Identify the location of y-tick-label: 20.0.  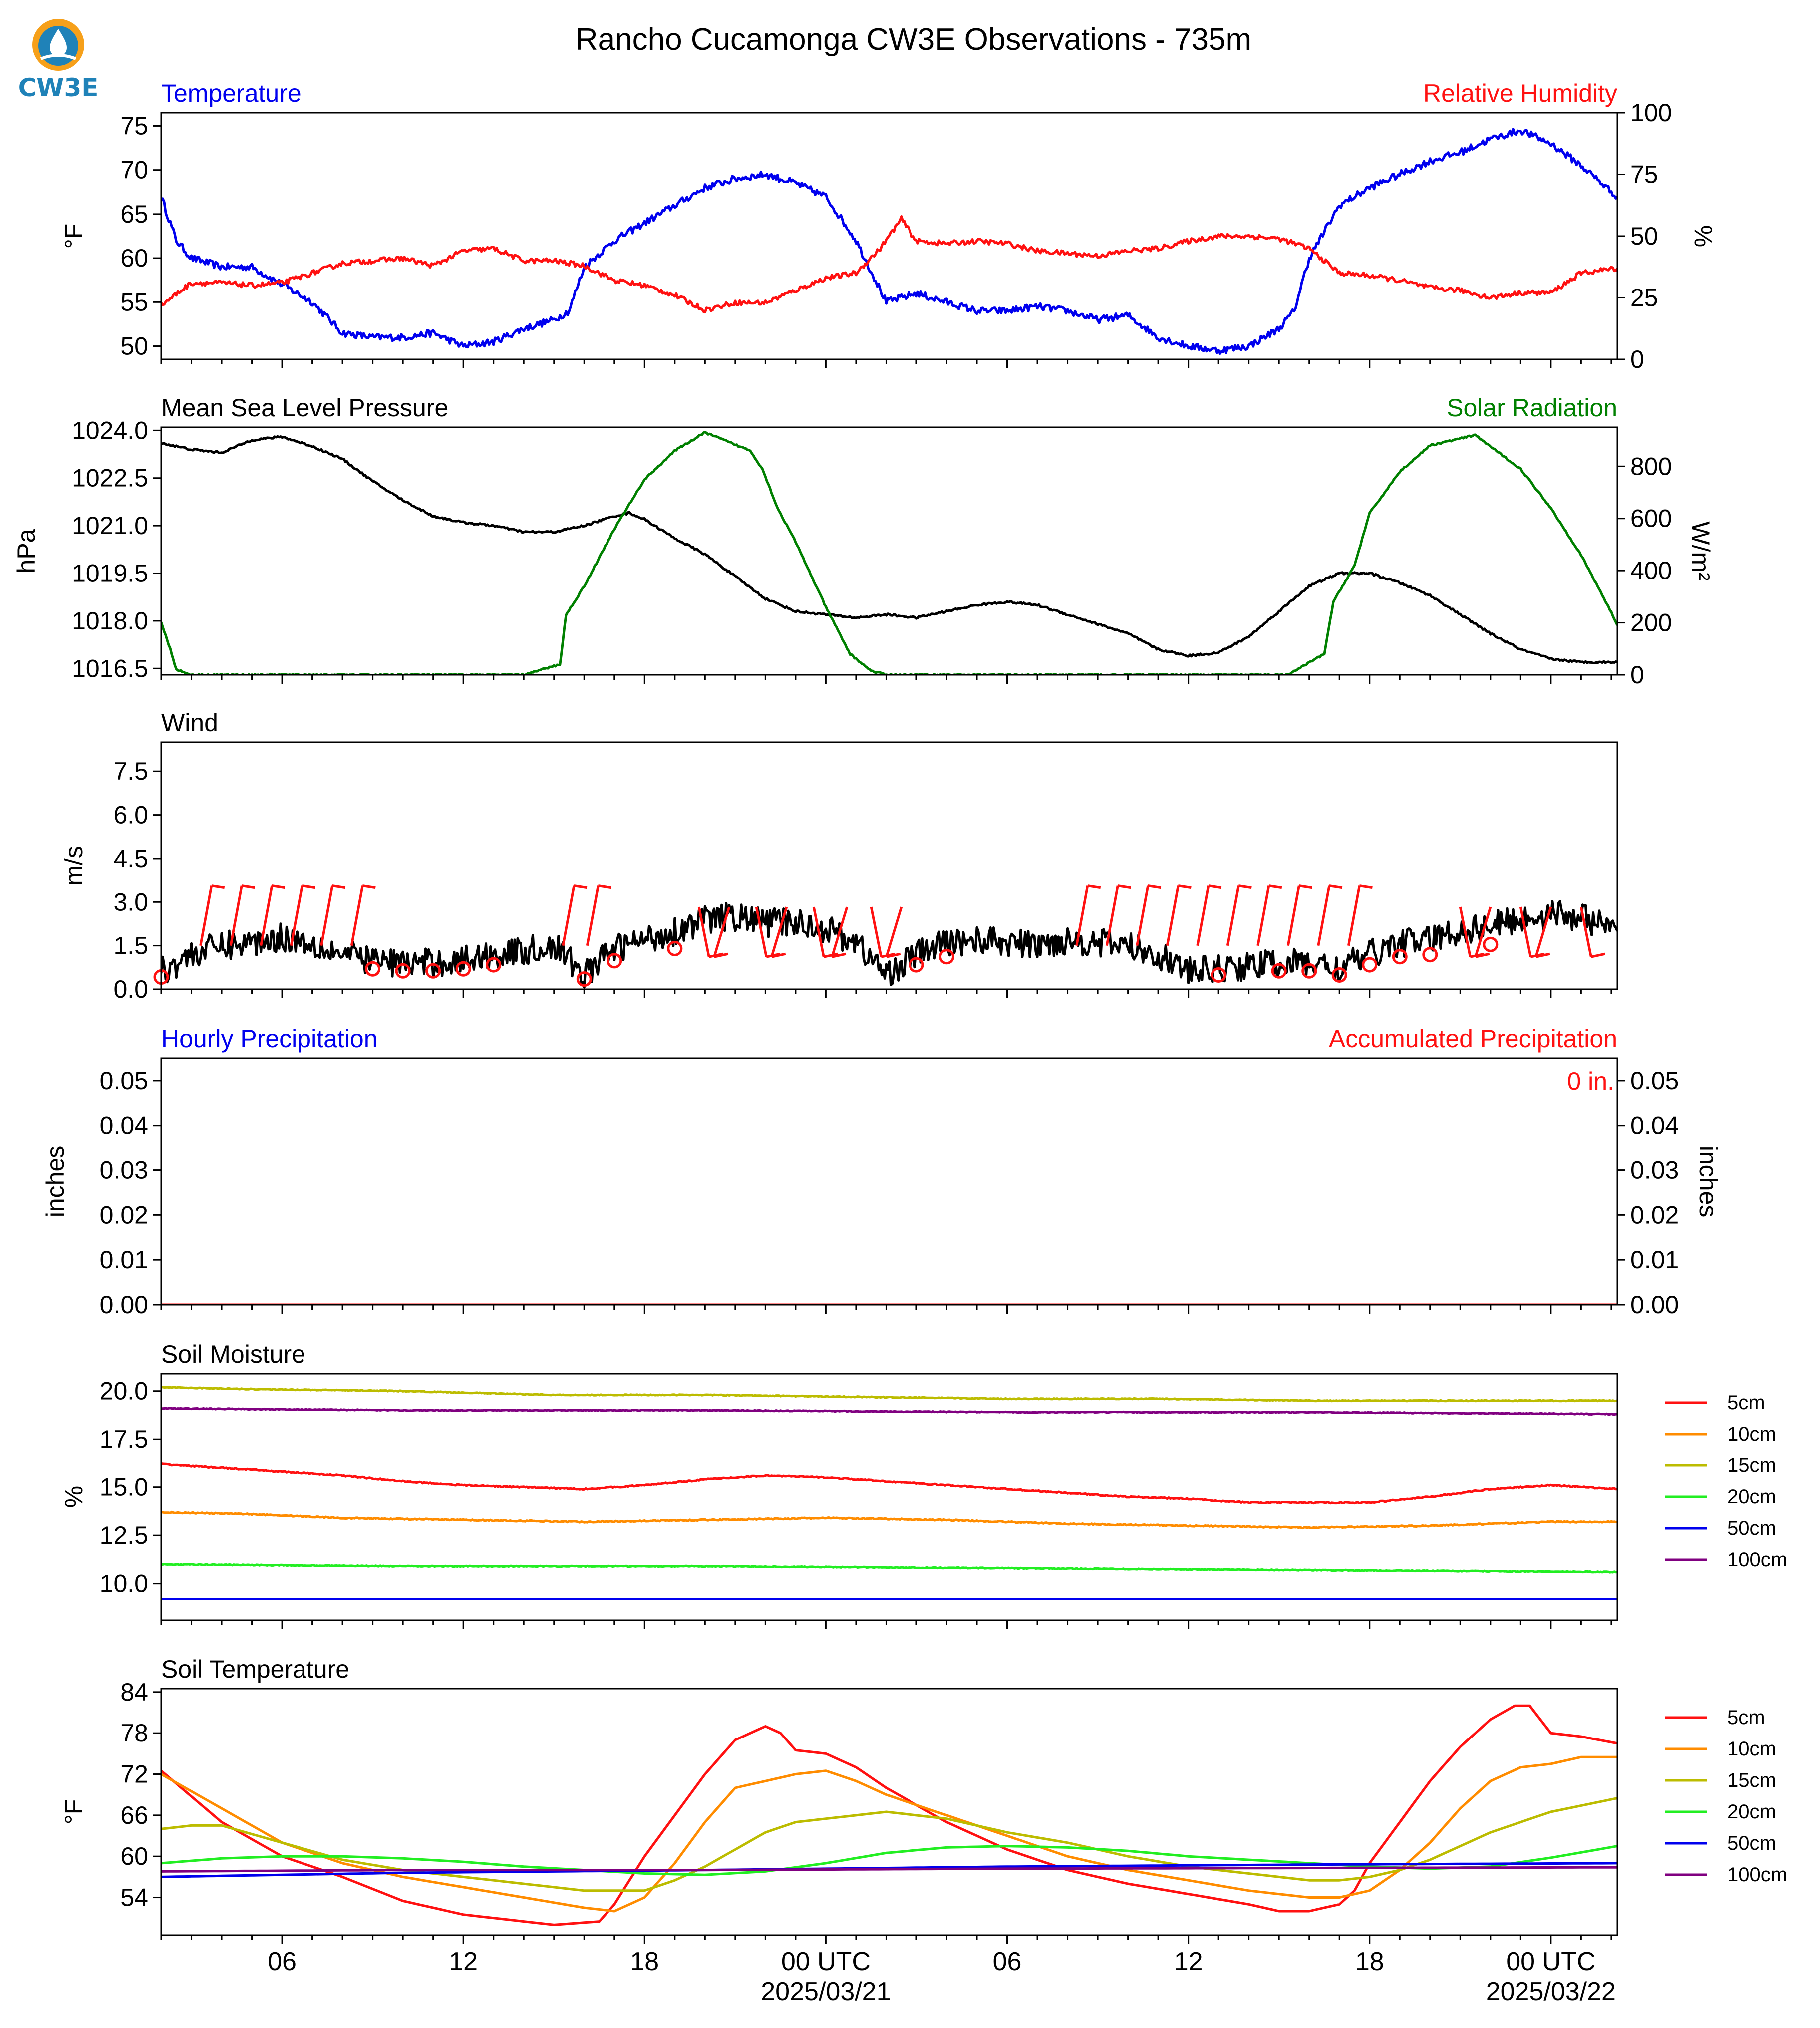
(124, 1391).